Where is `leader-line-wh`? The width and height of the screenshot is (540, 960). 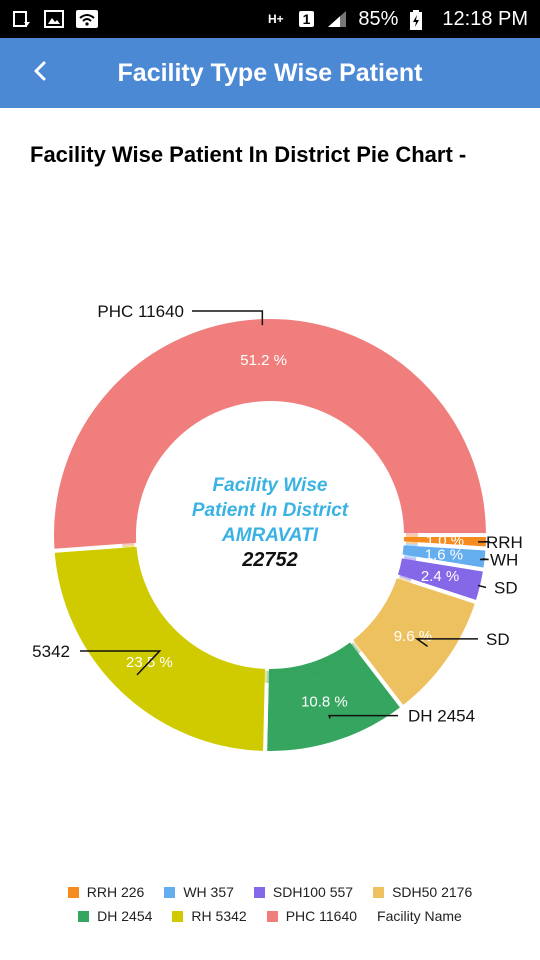
leader-line-wh is located at coordinates (484, 559).